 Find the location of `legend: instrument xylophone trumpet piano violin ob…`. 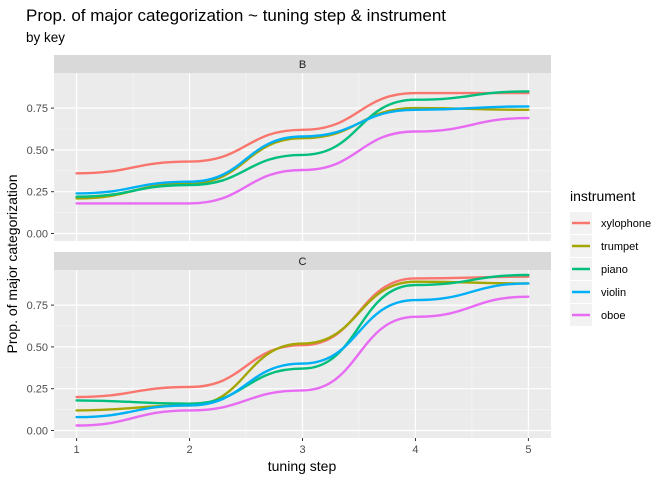

legend: instrument xylophone trumpet piano violin ob… is located at coordinates (610, 257).